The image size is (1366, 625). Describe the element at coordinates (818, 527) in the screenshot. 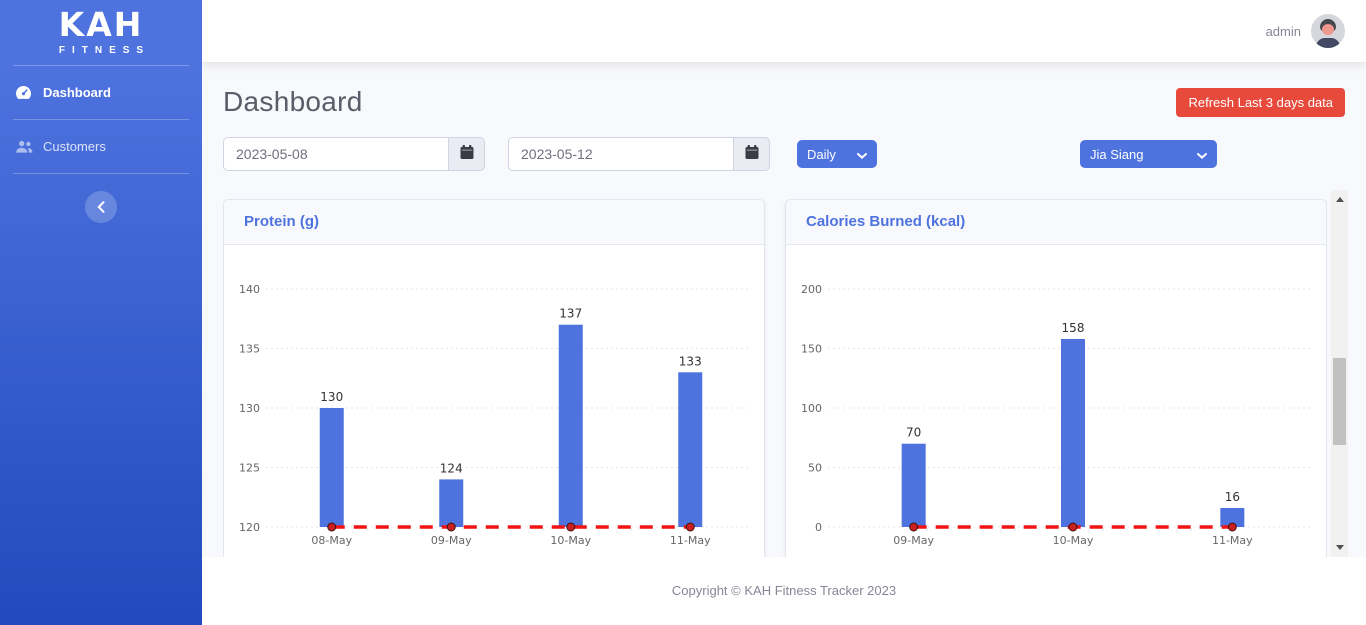

I see `svg-text: 0` at that location.